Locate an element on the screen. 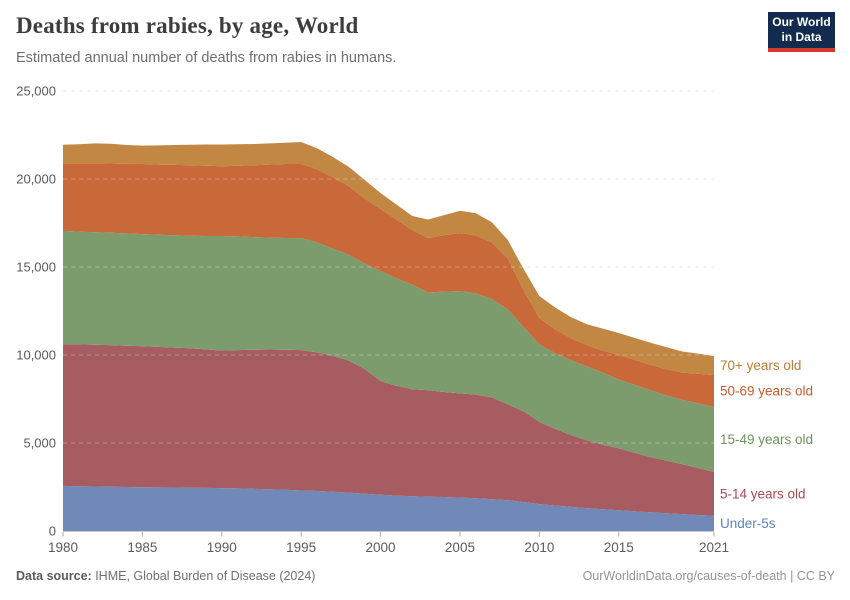  x-axis-label: 2005 is located at coordinates (460, 547).